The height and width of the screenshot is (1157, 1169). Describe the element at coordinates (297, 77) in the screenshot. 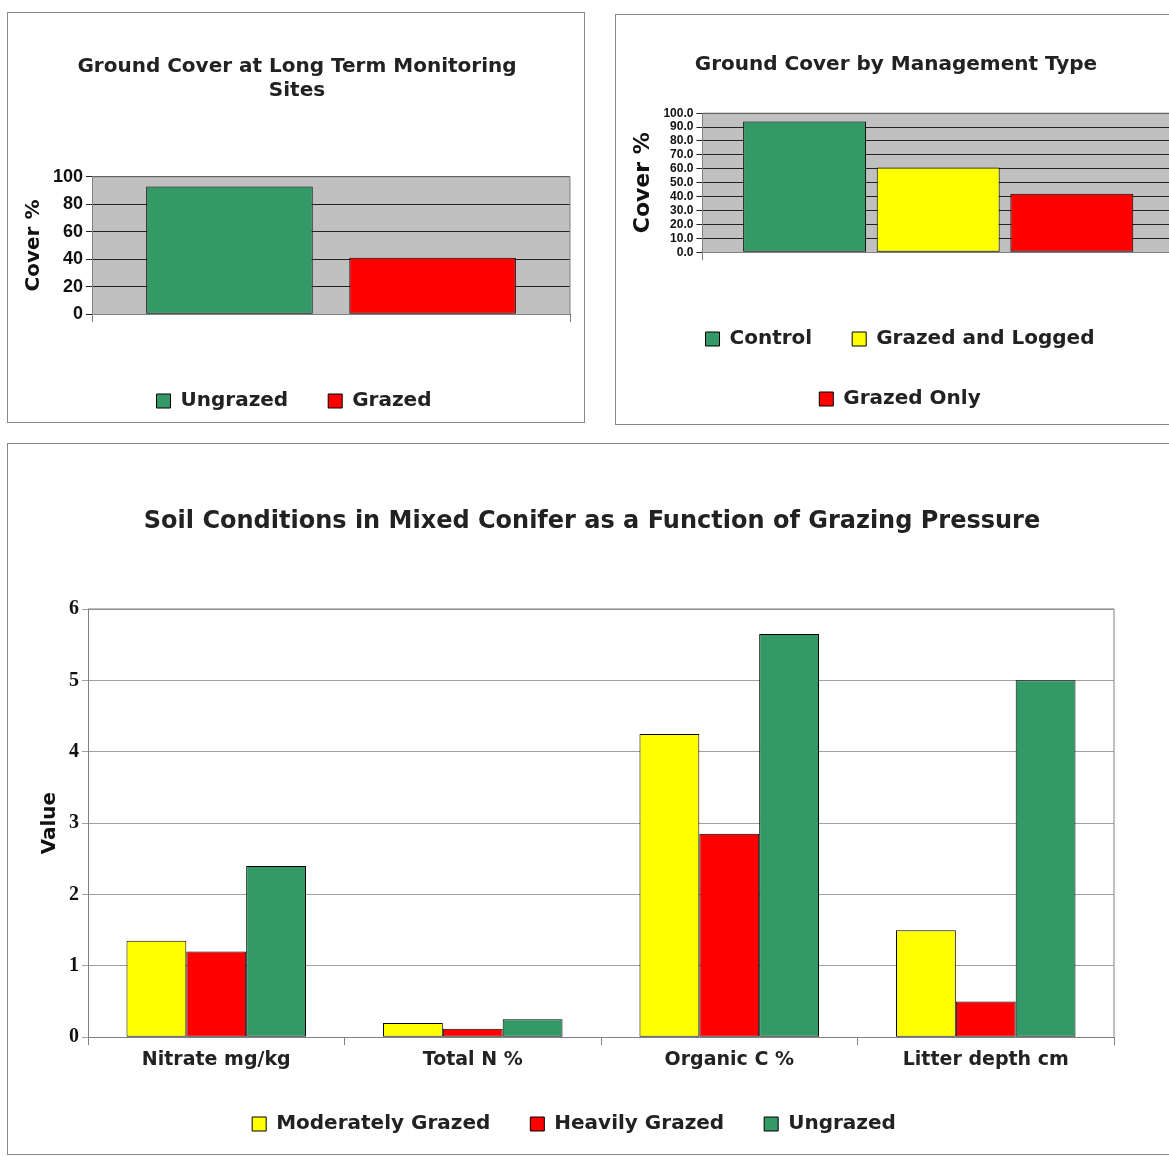

I see `chart-title: Ground Cover at Long Term Monitoring Sites` at that location.